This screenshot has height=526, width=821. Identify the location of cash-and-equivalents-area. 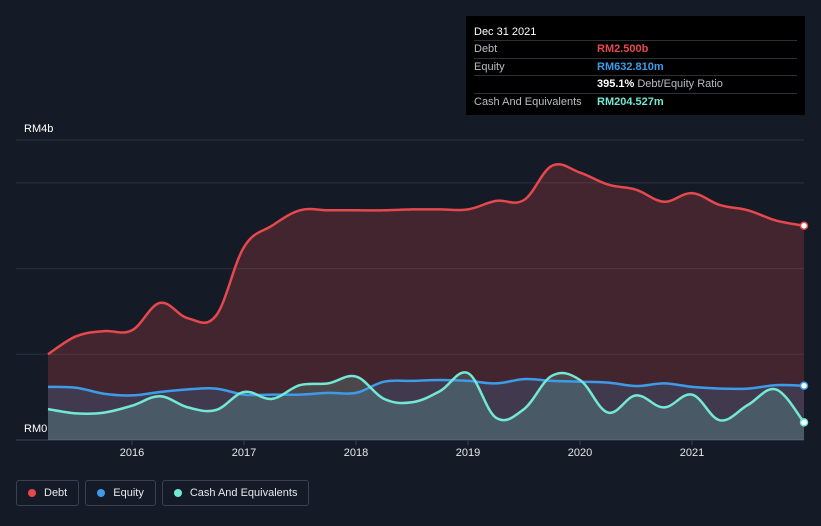
(426, 406).